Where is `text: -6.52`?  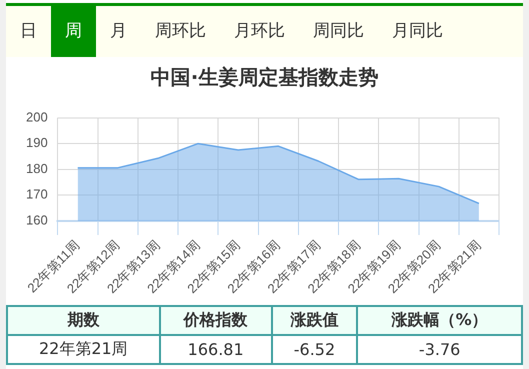
text: -6.52 is located at coordinates (315, 349).